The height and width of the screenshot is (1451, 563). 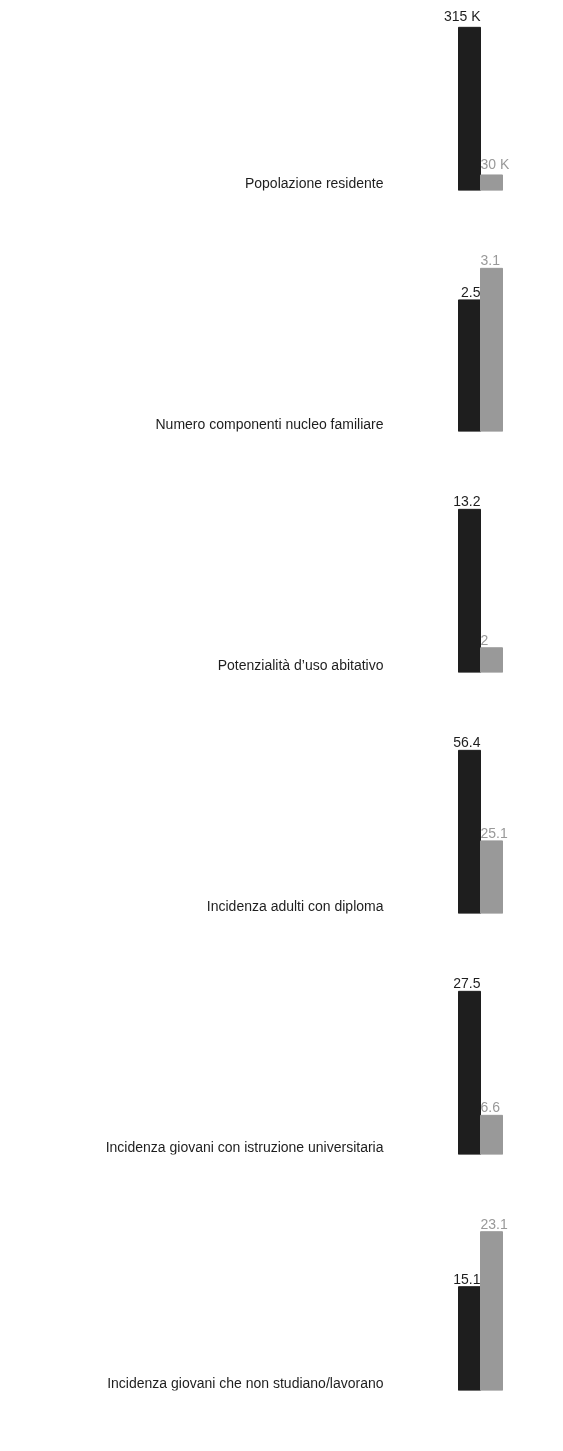 What do you see at coordinates (467, 1278) in the screenshot?
I see `data-label: 15.1` at bounding box center [467, 1278].